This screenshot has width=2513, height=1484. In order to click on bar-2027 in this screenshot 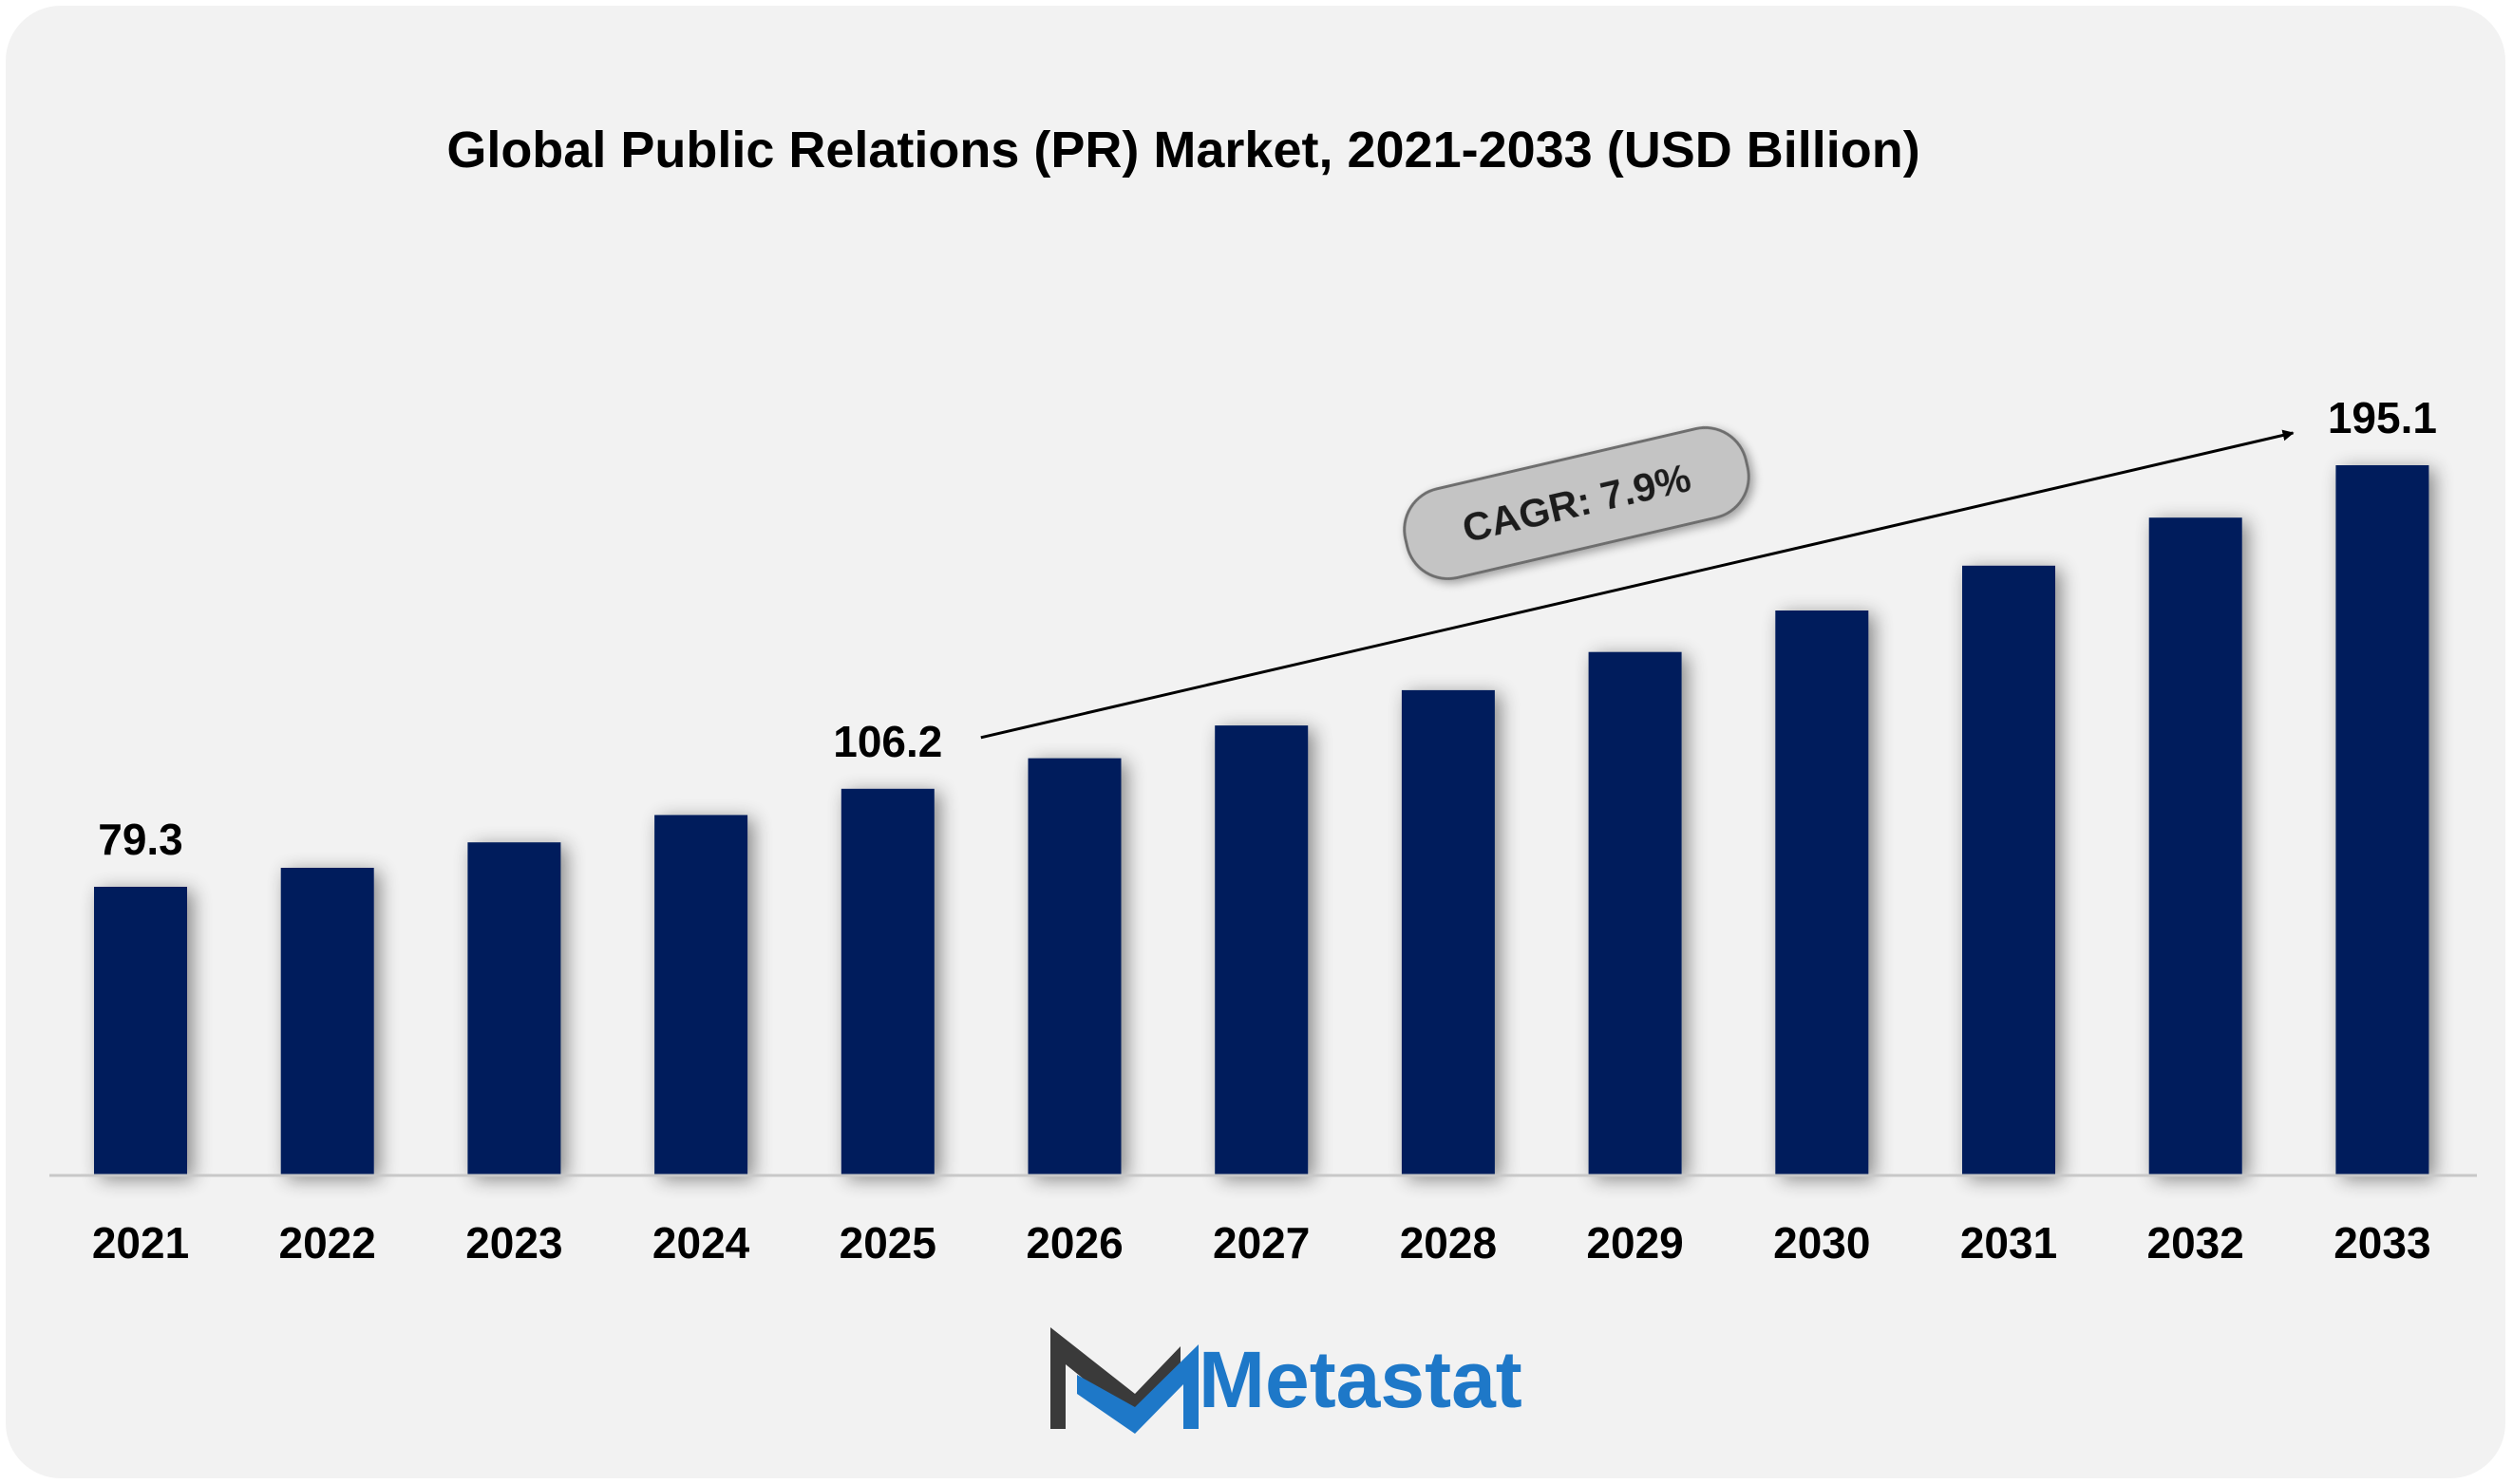, I will do `click(1262, 950)`.